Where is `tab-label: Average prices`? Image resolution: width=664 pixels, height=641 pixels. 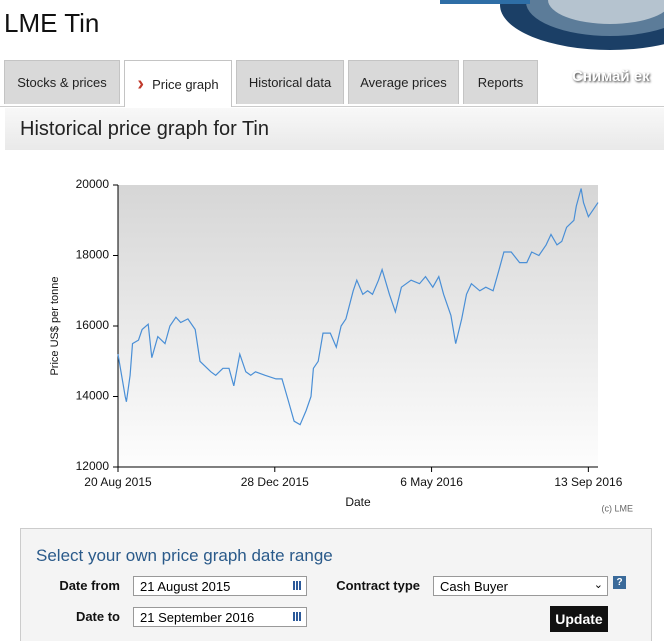 tab-label: Average prices is located at coordinates (403, 82).